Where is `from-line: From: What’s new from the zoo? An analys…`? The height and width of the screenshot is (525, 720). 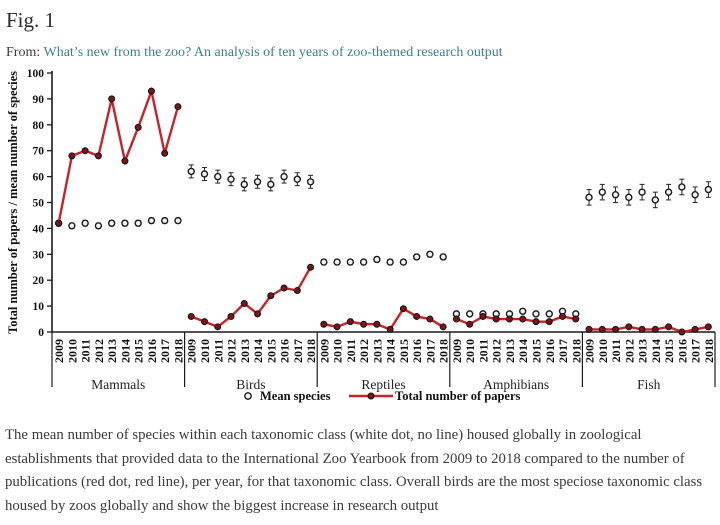
from-line: From: What’s new from the zoo? An analys… is located at coordinates (361, 53).